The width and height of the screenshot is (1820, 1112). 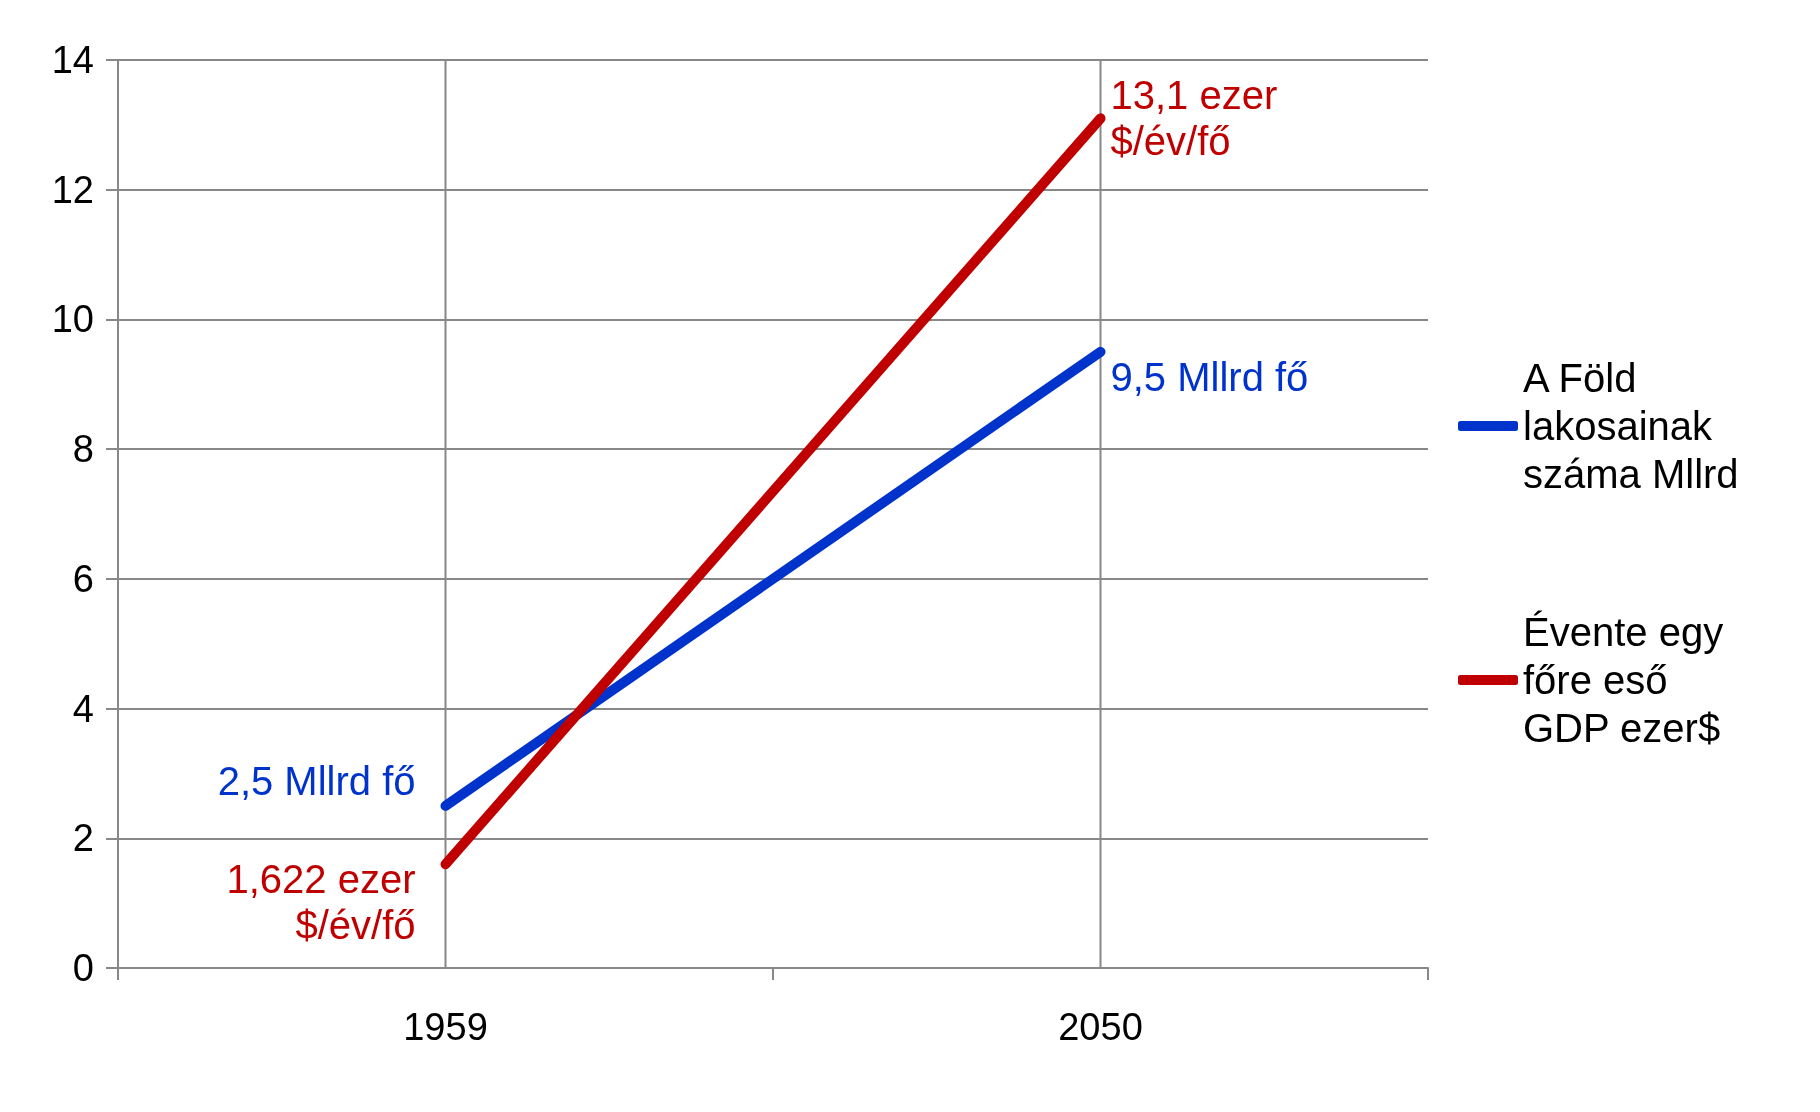 I want to click on x-tick-label: 2050, so click(x=1100, y=1027).